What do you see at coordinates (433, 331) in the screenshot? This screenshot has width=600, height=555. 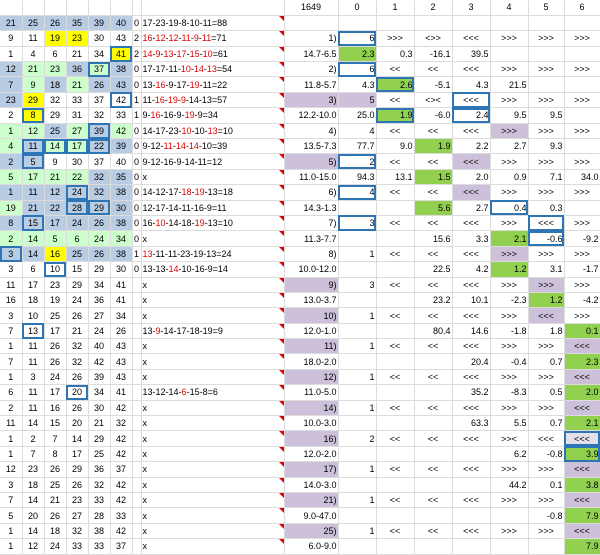 I see `result-cell-2: 80.4` at bounding box center [433, 331].